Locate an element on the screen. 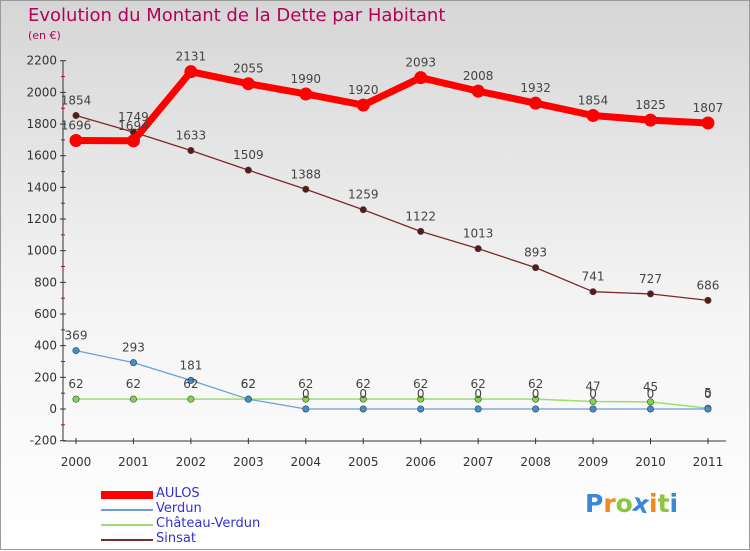 This screenshot has width=750, height=551. x-tick-label: 2005 is located at coordinates (363, 462).